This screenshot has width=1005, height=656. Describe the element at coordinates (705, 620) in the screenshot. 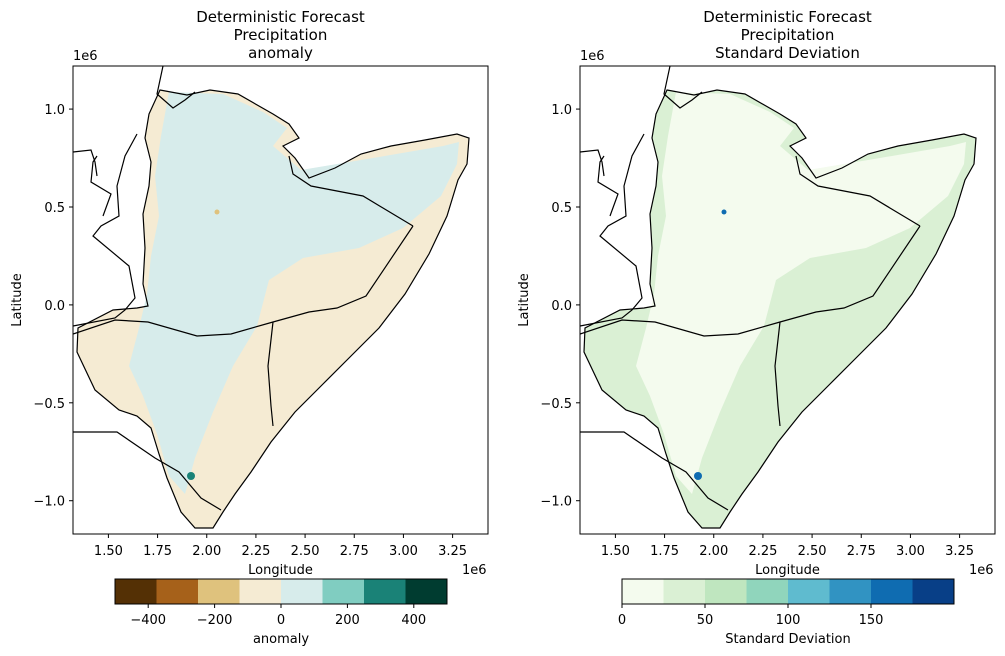

I see `colorbar-tick-label: 50` at that location.